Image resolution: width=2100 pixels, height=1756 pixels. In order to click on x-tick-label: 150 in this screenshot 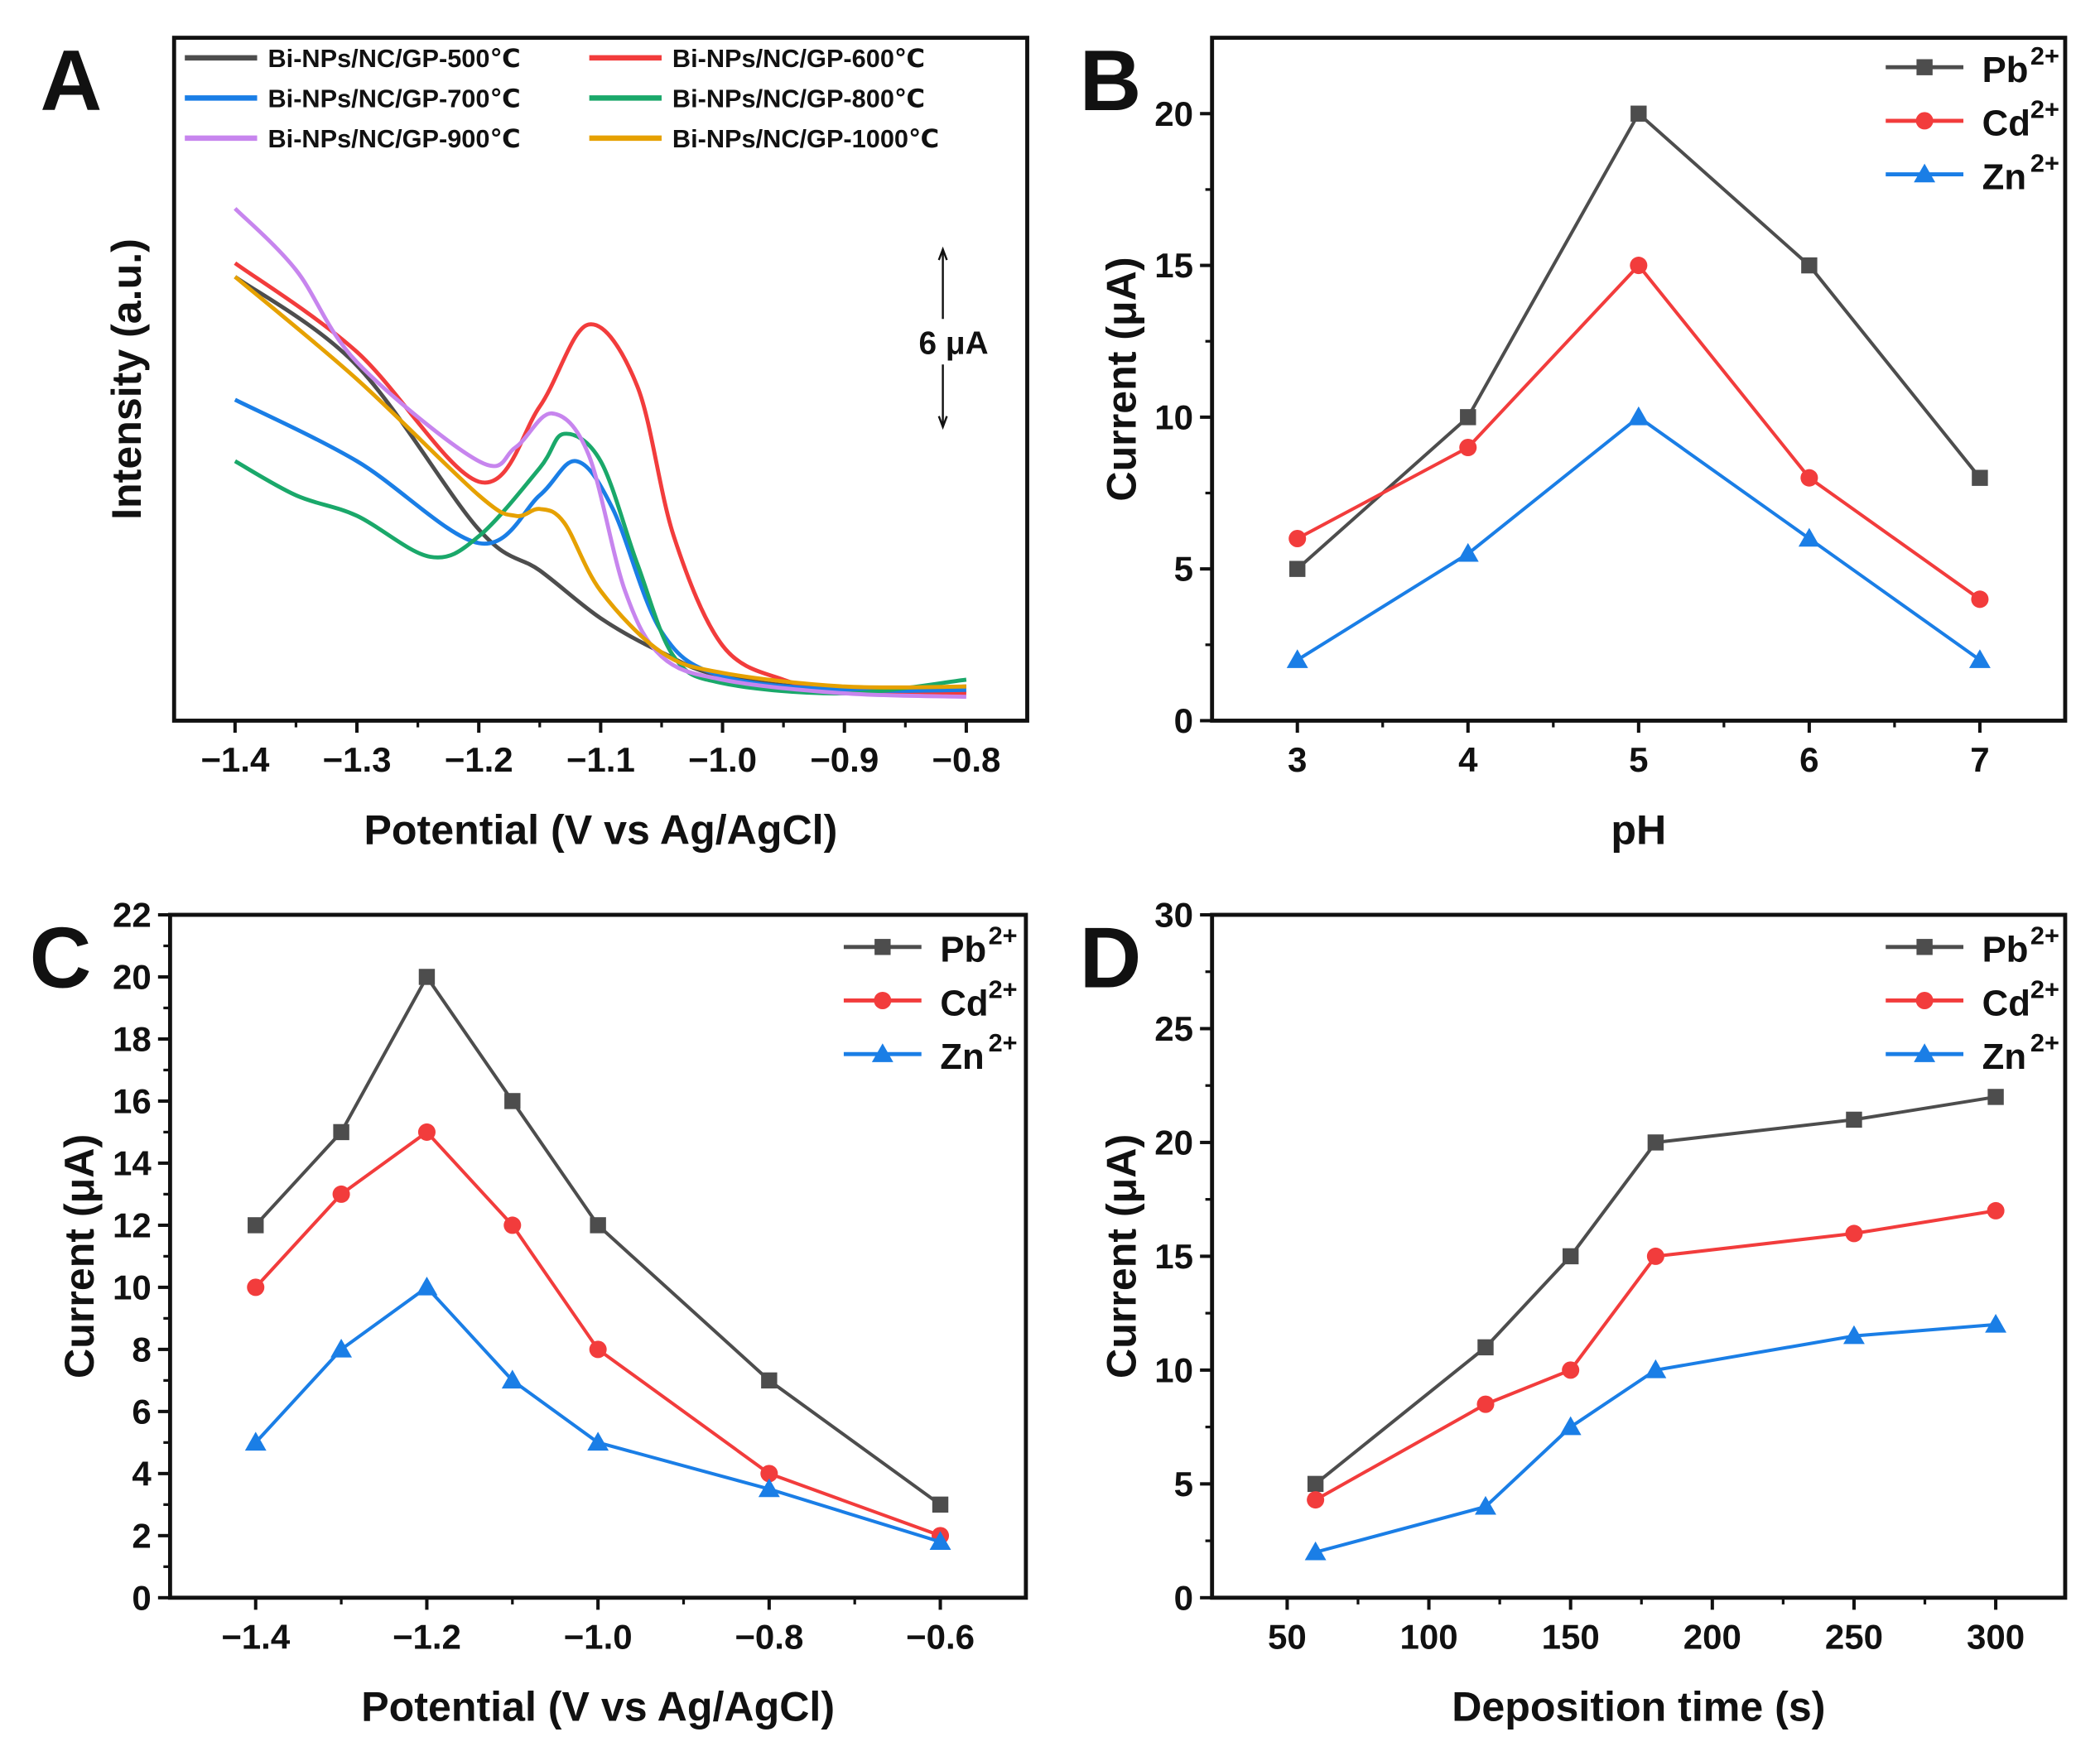, I will do `click(1571, 1637)`.